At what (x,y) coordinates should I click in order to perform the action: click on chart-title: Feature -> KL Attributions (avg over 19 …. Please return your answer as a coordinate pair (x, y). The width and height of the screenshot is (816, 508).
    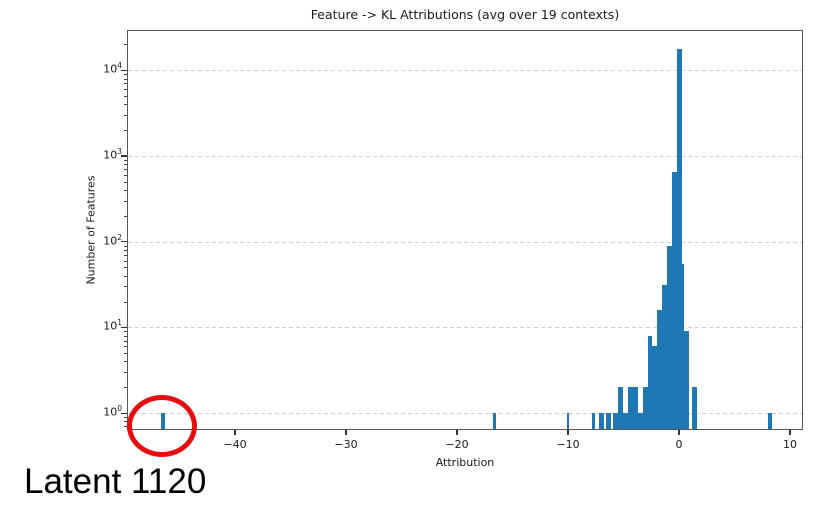
    Looking at the image, I should click on (465, 14).